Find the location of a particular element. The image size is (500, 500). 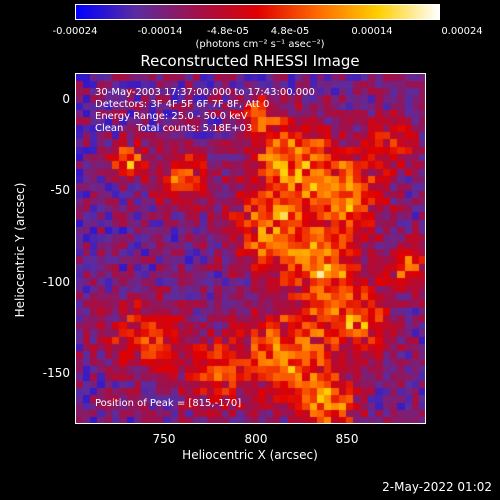

y-tick-label: -100 is located at coordinates (56, 282).